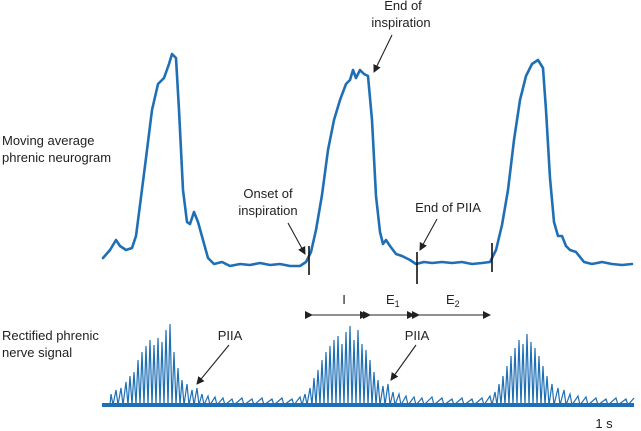 The image size is (641, 431). I want to click on end-piia-arrow, so click(428, 234).